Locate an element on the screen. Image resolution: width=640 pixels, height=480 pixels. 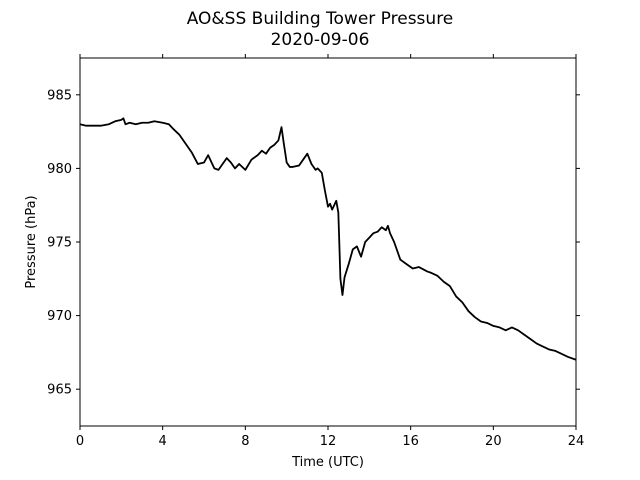
y-axis-label: Pressure (hPa) is located at coordinates (31, 241).